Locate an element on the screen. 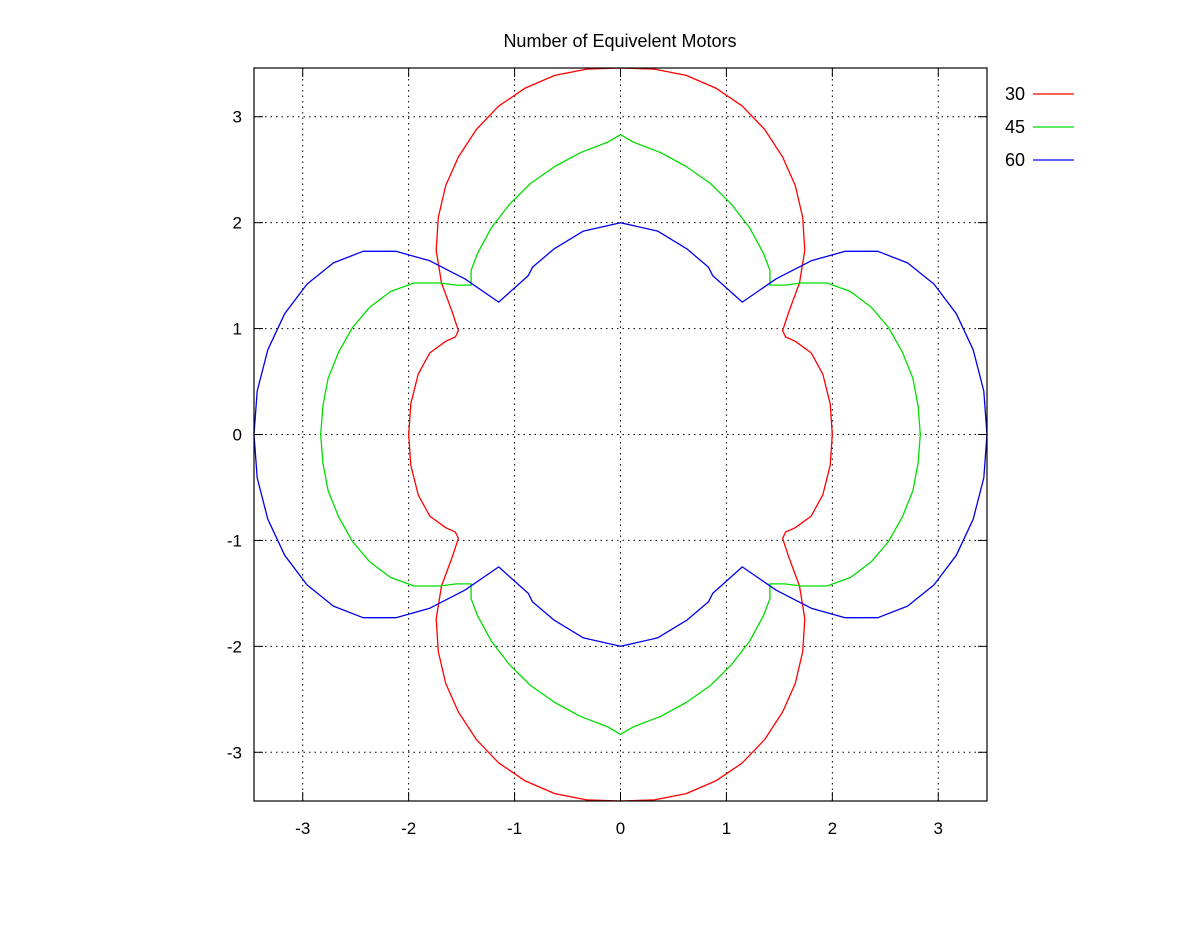 This screenshot has height=947, width=1200. legend-label-45: 45 is located at coordinates (1015, 127).